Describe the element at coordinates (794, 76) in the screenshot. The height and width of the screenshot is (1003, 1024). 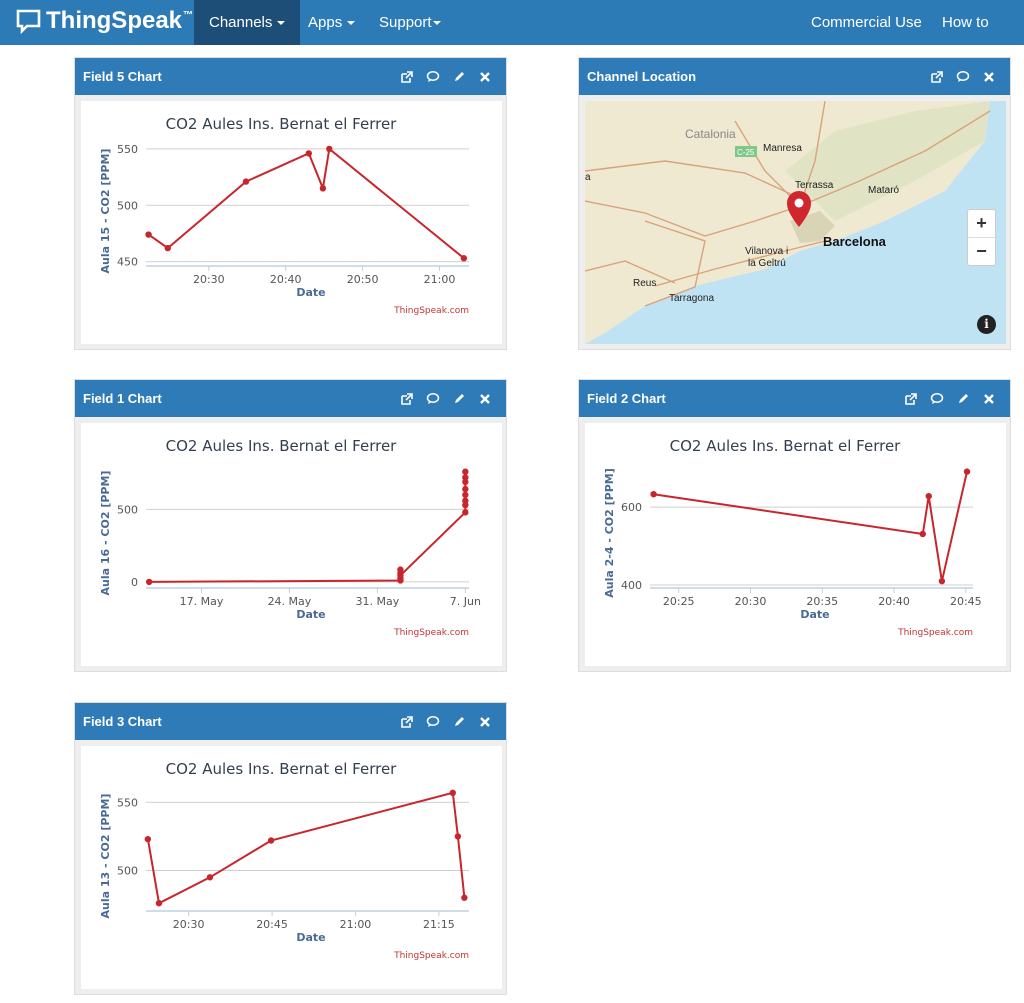
I see `panel-header: Channel Location` at that location.